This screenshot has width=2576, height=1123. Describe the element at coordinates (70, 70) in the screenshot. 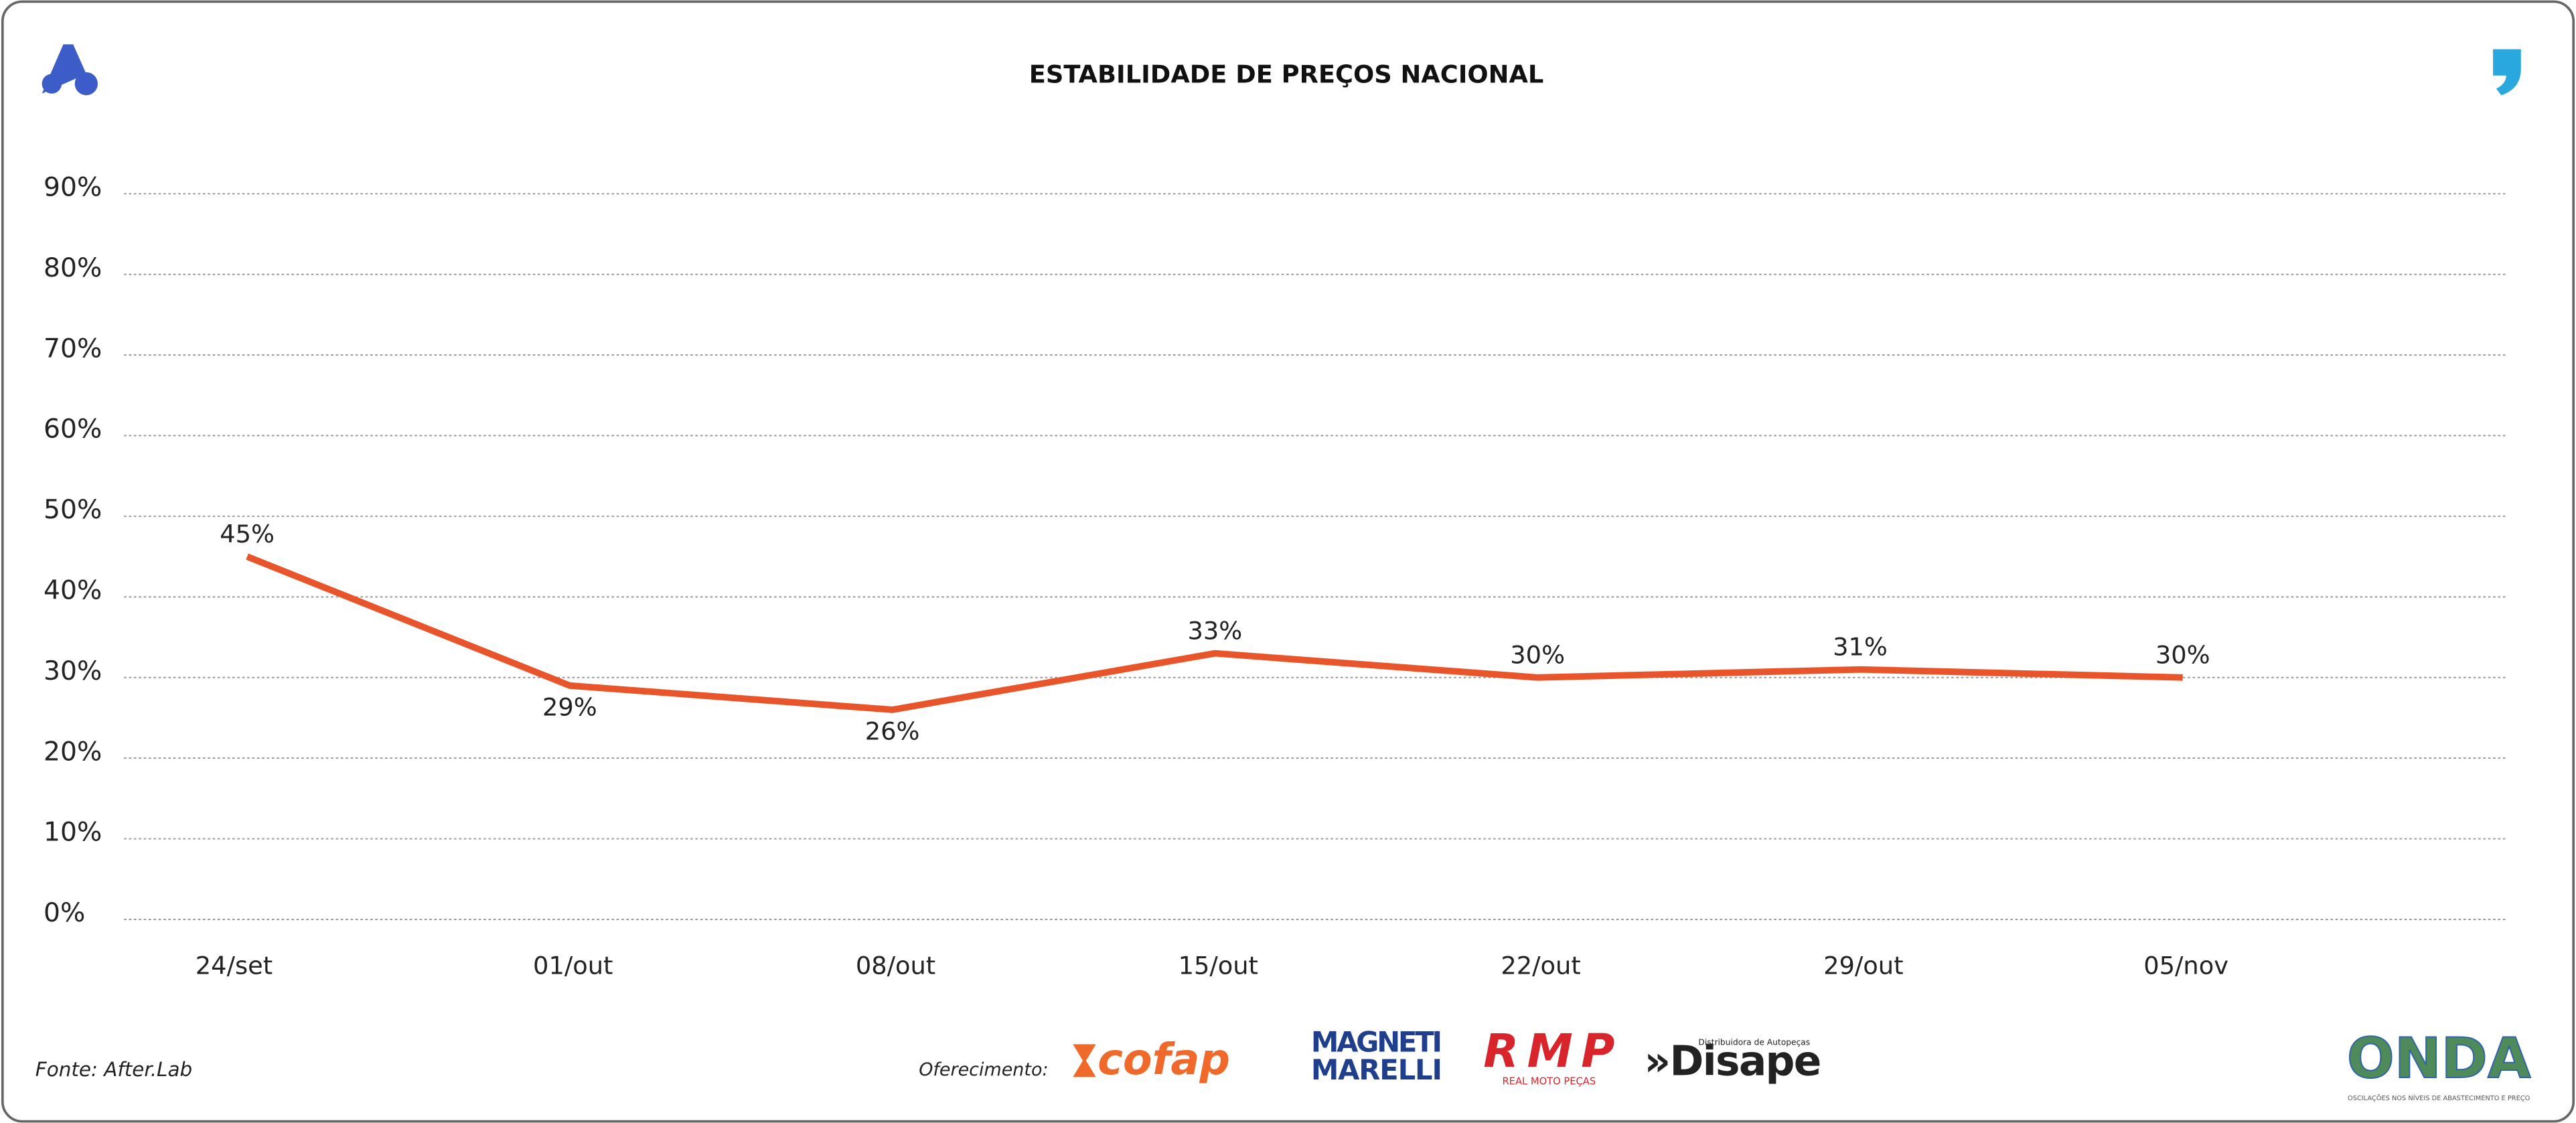

I see `logo-a` at that location.